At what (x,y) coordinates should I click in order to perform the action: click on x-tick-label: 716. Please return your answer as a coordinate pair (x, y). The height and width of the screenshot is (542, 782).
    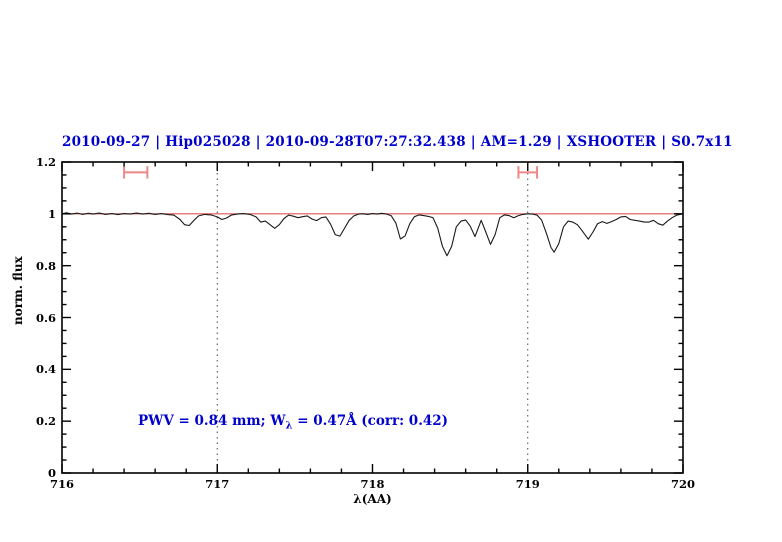
    Looking at the image, I should click on (61, 484).